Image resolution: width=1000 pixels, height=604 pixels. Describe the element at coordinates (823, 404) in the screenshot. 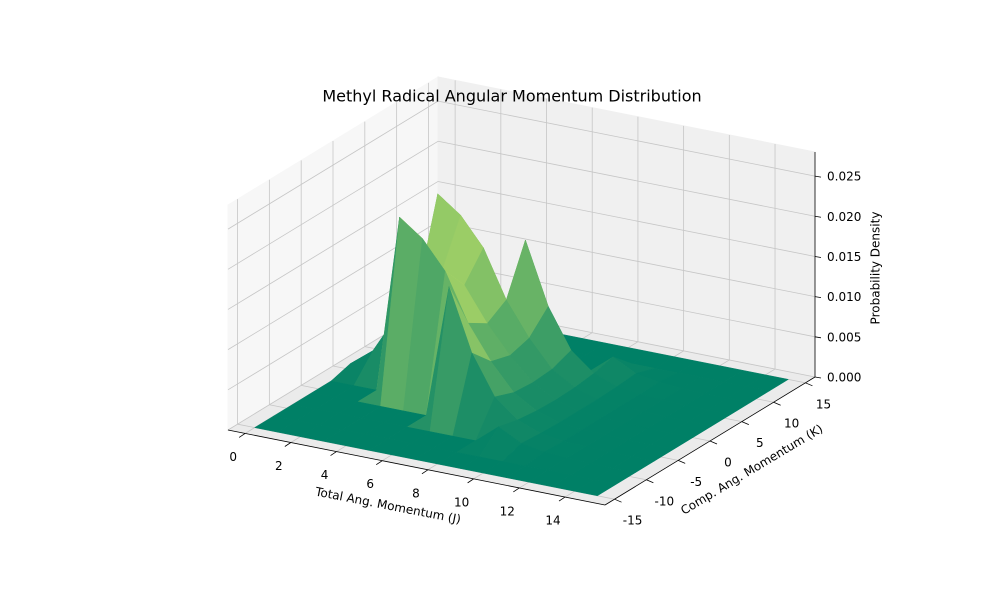

I see `y-tick-label: 15` at that location.